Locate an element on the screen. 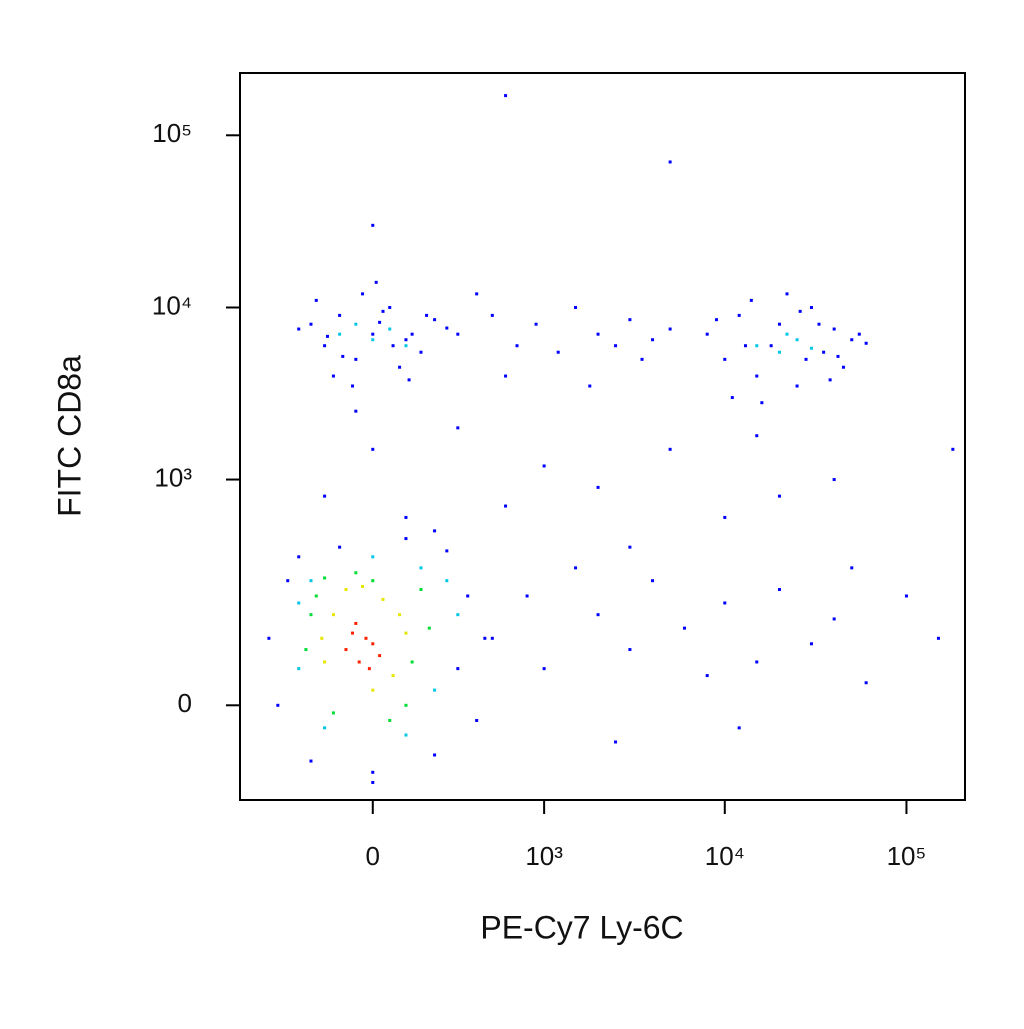 The width and height of the screenshot is (1024, 1029). y-tick-label: 0 is located at coordinates (185, 703).